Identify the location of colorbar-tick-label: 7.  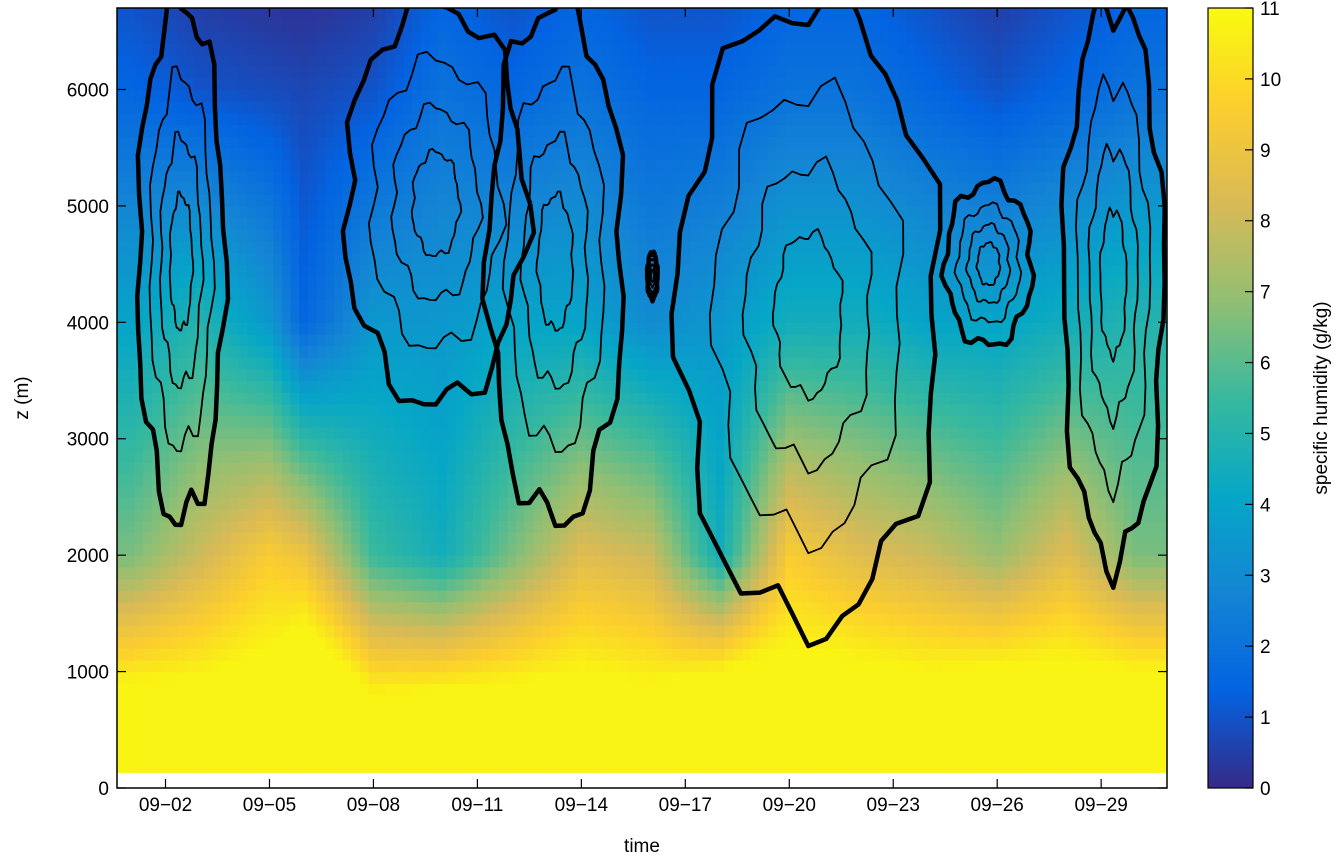
(1265, 293).